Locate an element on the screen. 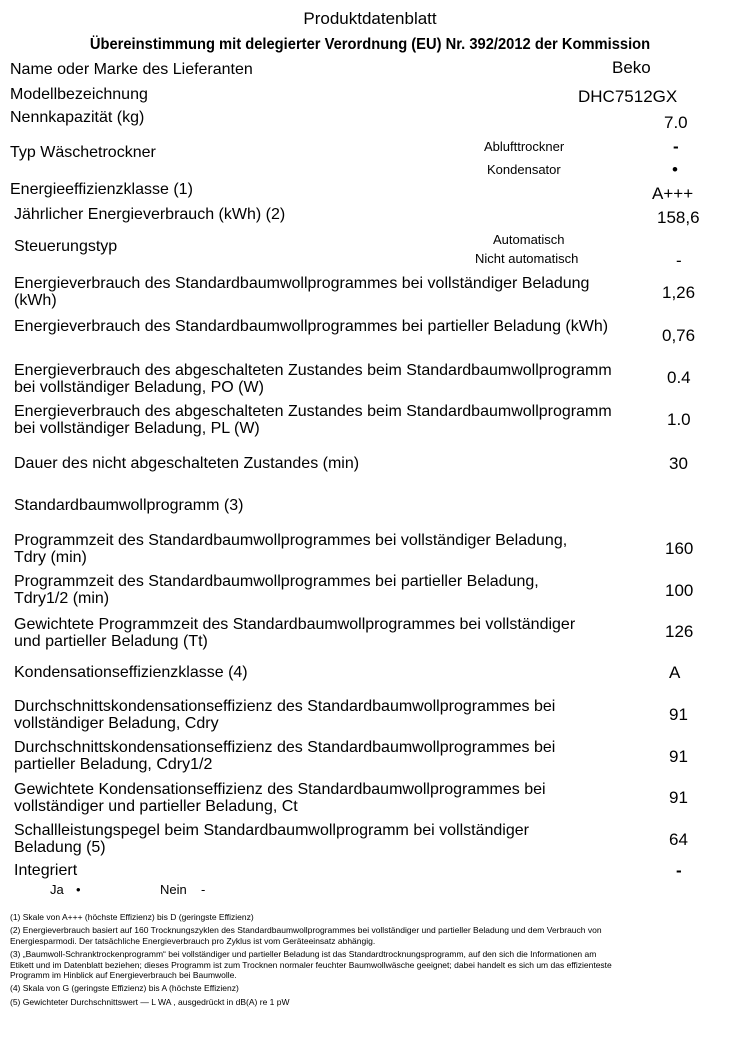  pl-value: 1.0 is located at coordinates (679, 419).